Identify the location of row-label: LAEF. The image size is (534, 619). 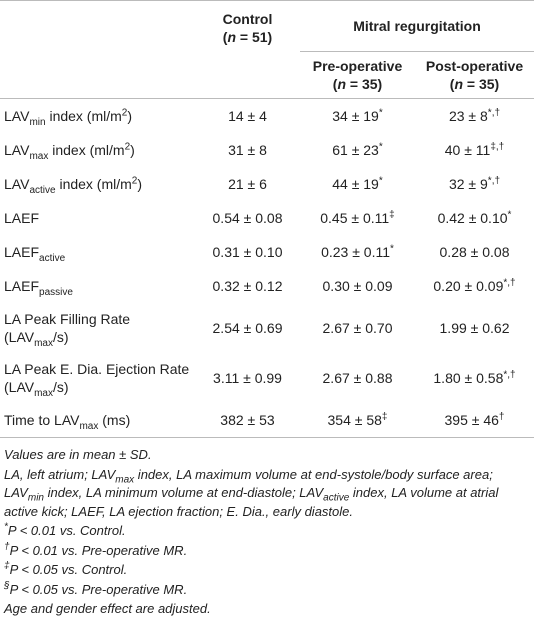
(97, 218).